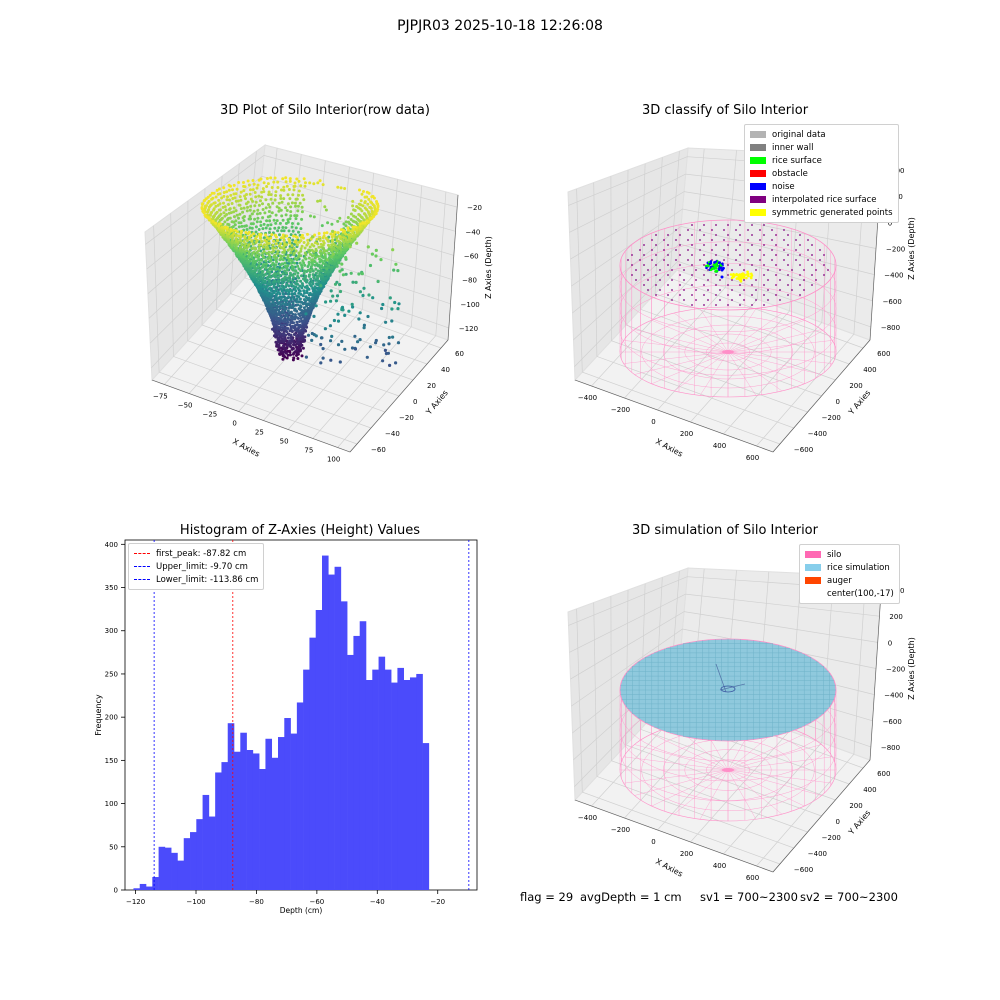 The height and width of the screenshot is (1000, 1000). I want to click on plot4-xtick-label: 400, so click(719, 866).